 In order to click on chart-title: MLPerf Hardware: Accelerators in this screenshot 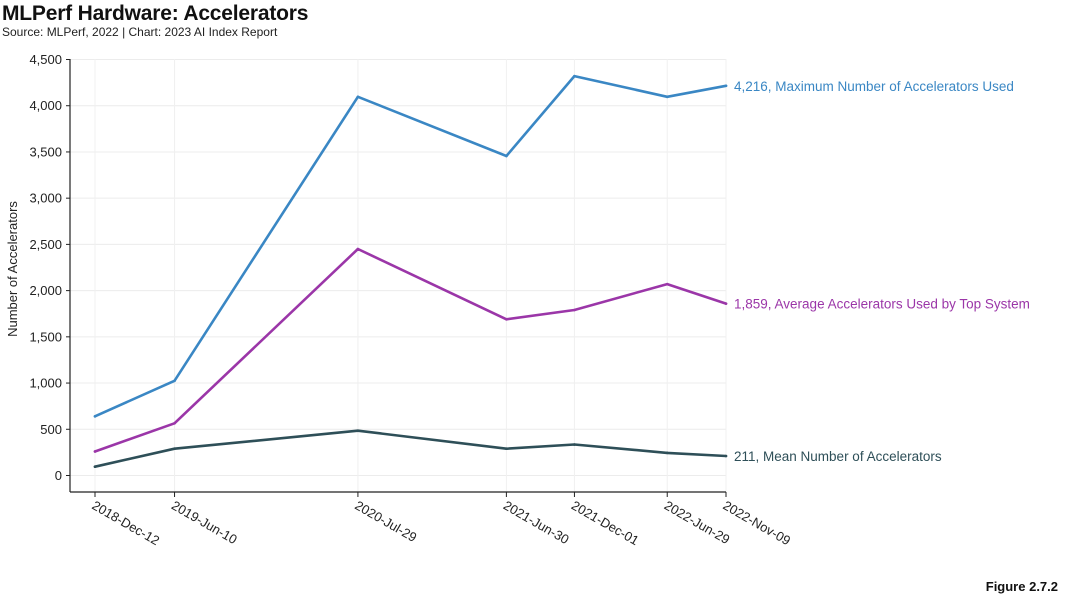, I will do `click(155, 13)`.